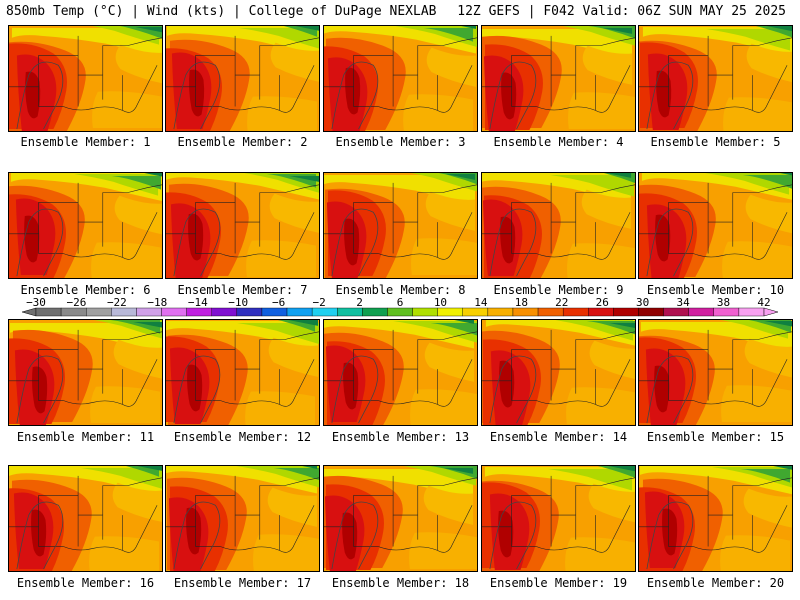  I want to click on ensemble-member-caption: Ensemble Member: 13, so click(400, 437).